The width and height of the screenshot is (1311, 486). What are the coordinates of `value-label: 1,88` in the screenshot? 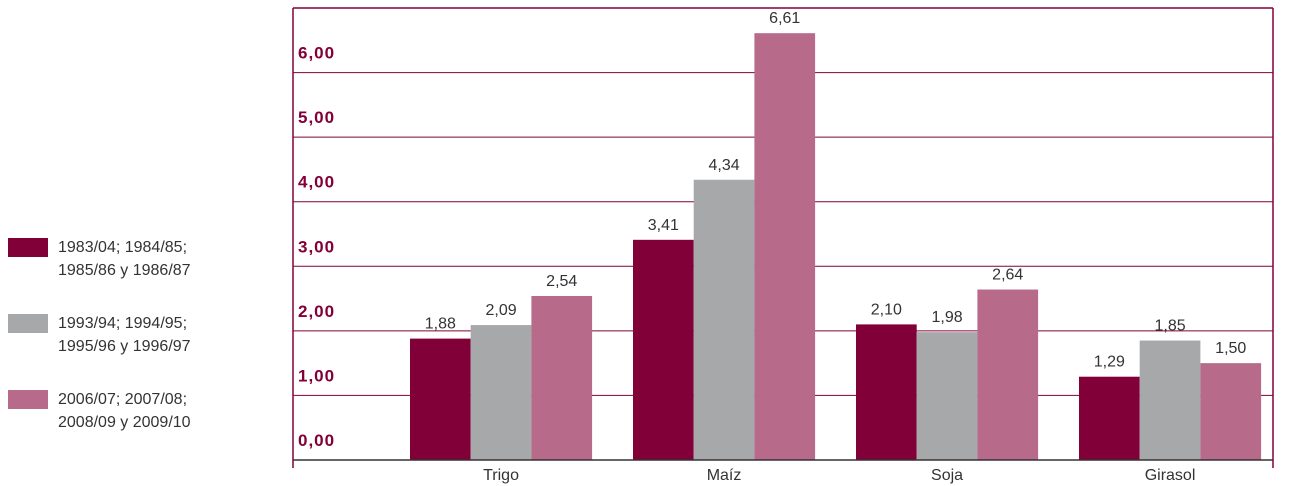 It's located at (440, 324).